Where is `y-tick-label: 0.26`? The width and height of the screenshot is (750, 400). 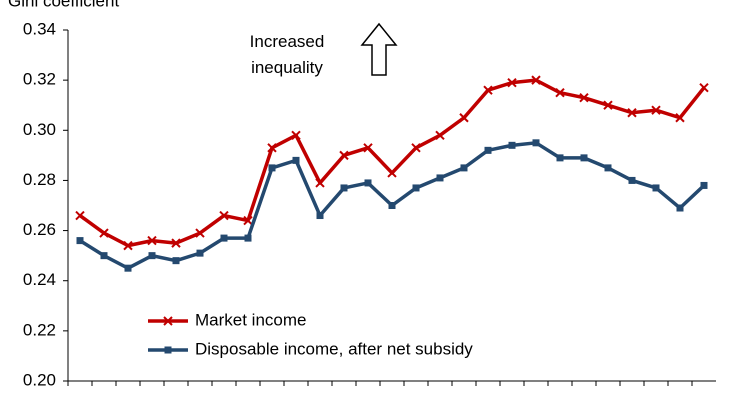
y-tick-label: 0.26 is located at coordinates (39, 229).